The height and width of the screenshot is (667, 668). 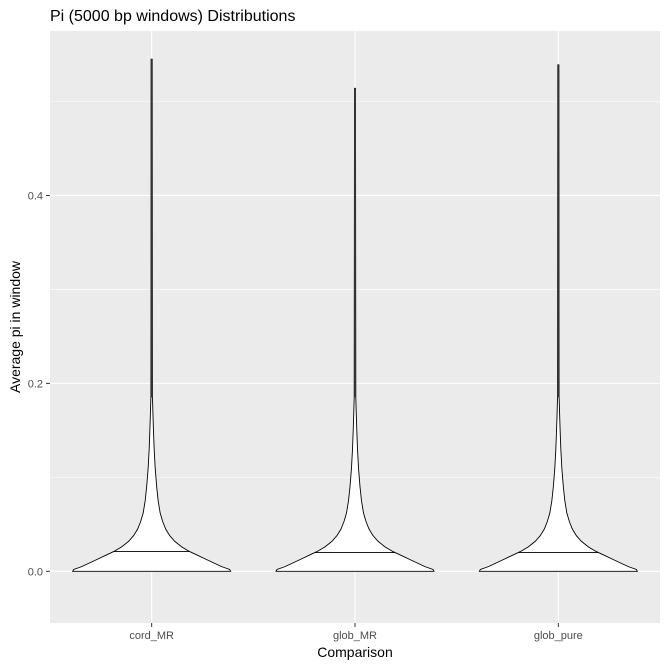 I want to click on x-tick-label: glob_pure, so click(x=558, y=636).